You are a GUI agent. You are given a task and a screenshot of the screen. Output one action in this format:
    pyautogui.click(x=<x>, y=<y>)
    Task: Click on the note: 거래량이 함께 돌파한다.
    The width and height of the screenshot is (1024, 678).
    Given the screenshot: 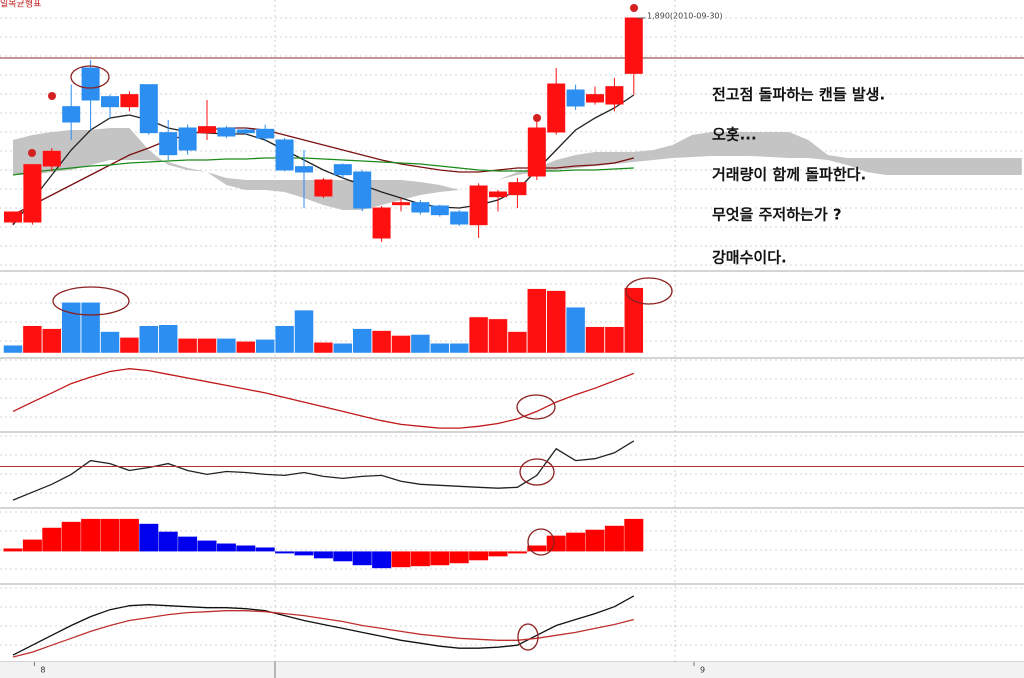 What is the action you would take?
    pyautogui.click(x=789, y=175)
    